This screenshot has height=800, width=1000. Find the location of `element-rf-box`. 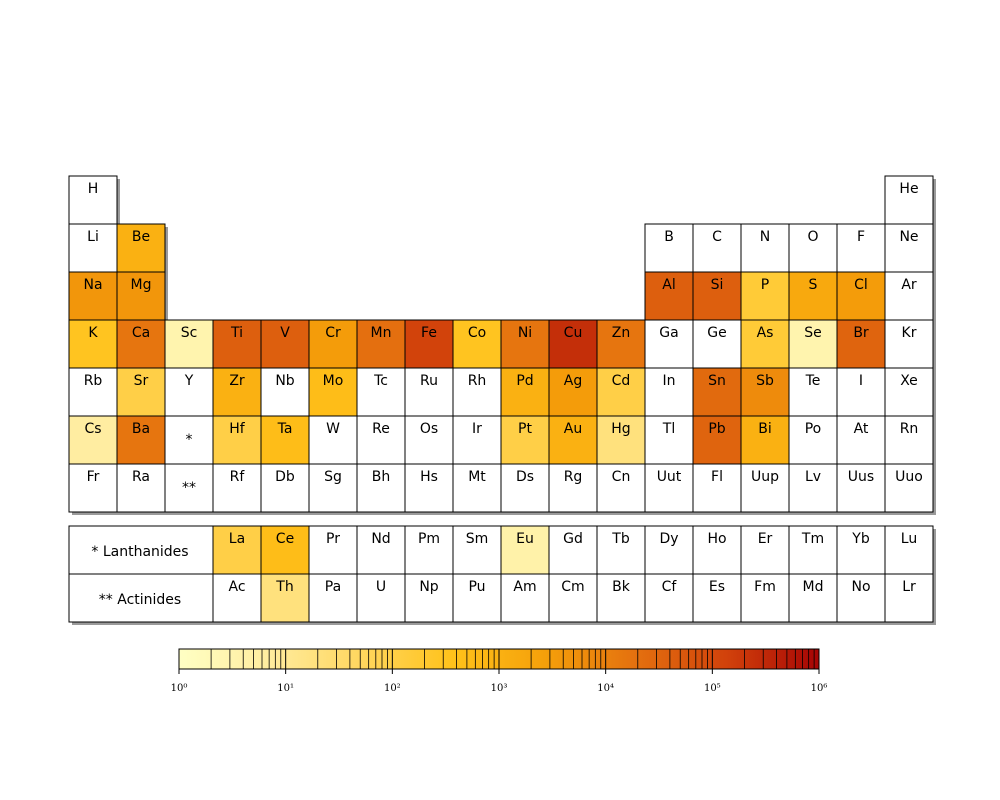

element-rf-box is located at coordinates (237, 488).